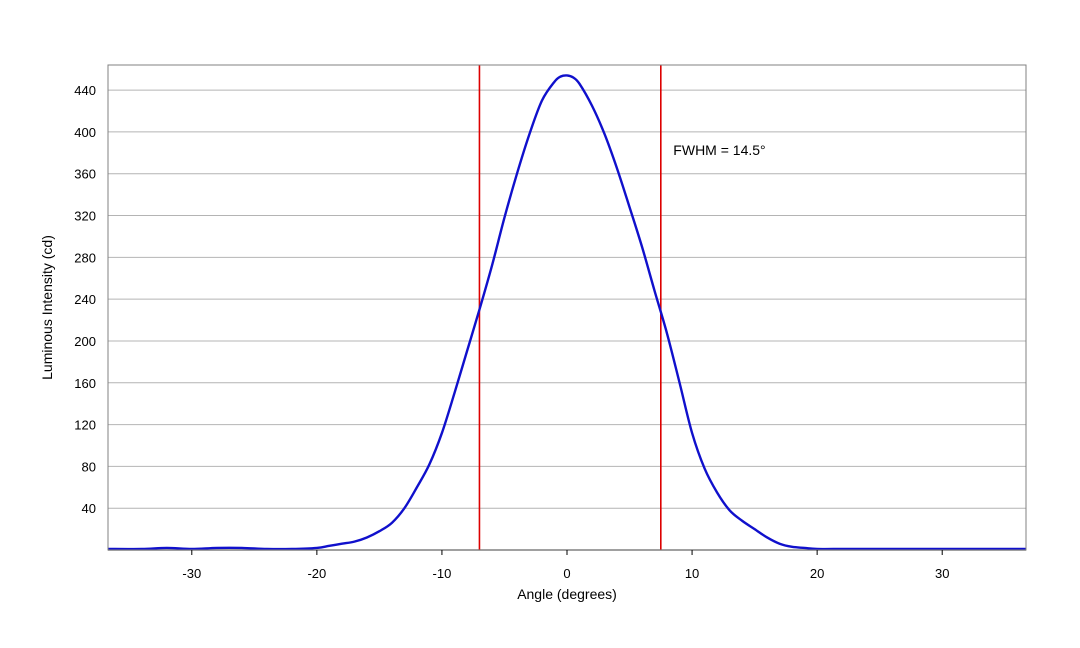 The height and width of the screenshot is (648, 1080). I want to click on y-tick-label: 160, so click(85, 383).